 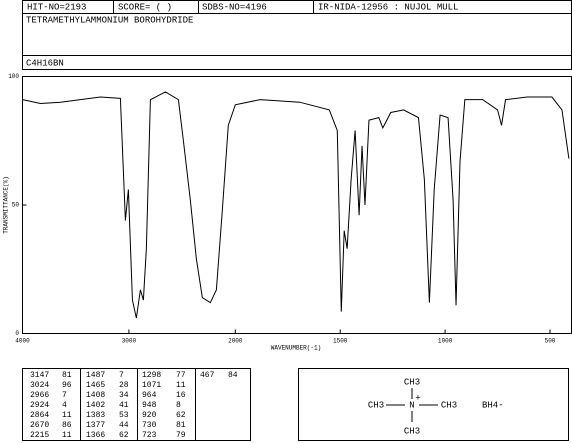 I want to click on peak-wavenumber: 2215, so click(x=39, y=435).